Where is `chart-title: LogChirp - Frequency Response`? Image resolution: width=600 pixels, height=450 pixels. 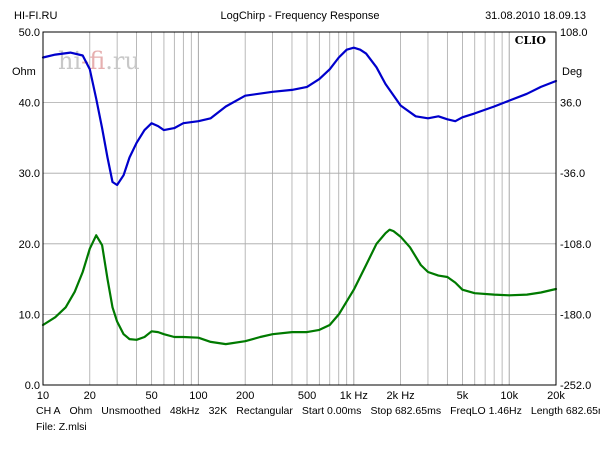 chart-title: LogChirp - Frequency Response is located at coordinates (300, 16).